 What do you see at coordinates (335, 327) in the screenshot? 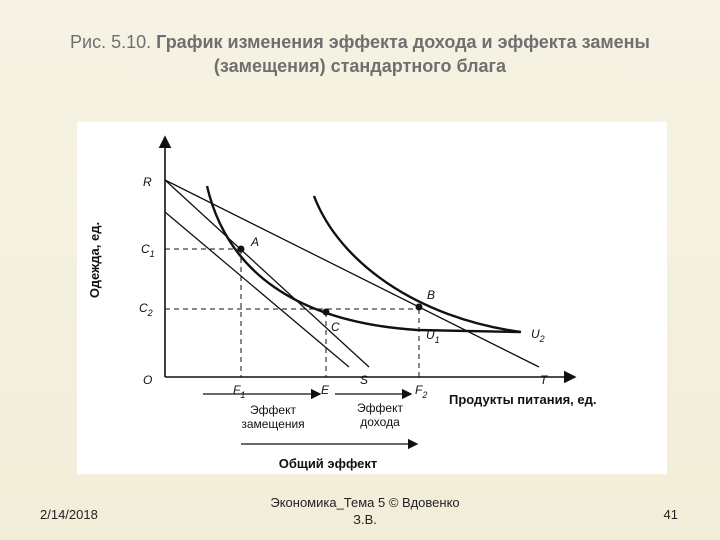
I see `label-c: C` at bounding box center [335, 327].